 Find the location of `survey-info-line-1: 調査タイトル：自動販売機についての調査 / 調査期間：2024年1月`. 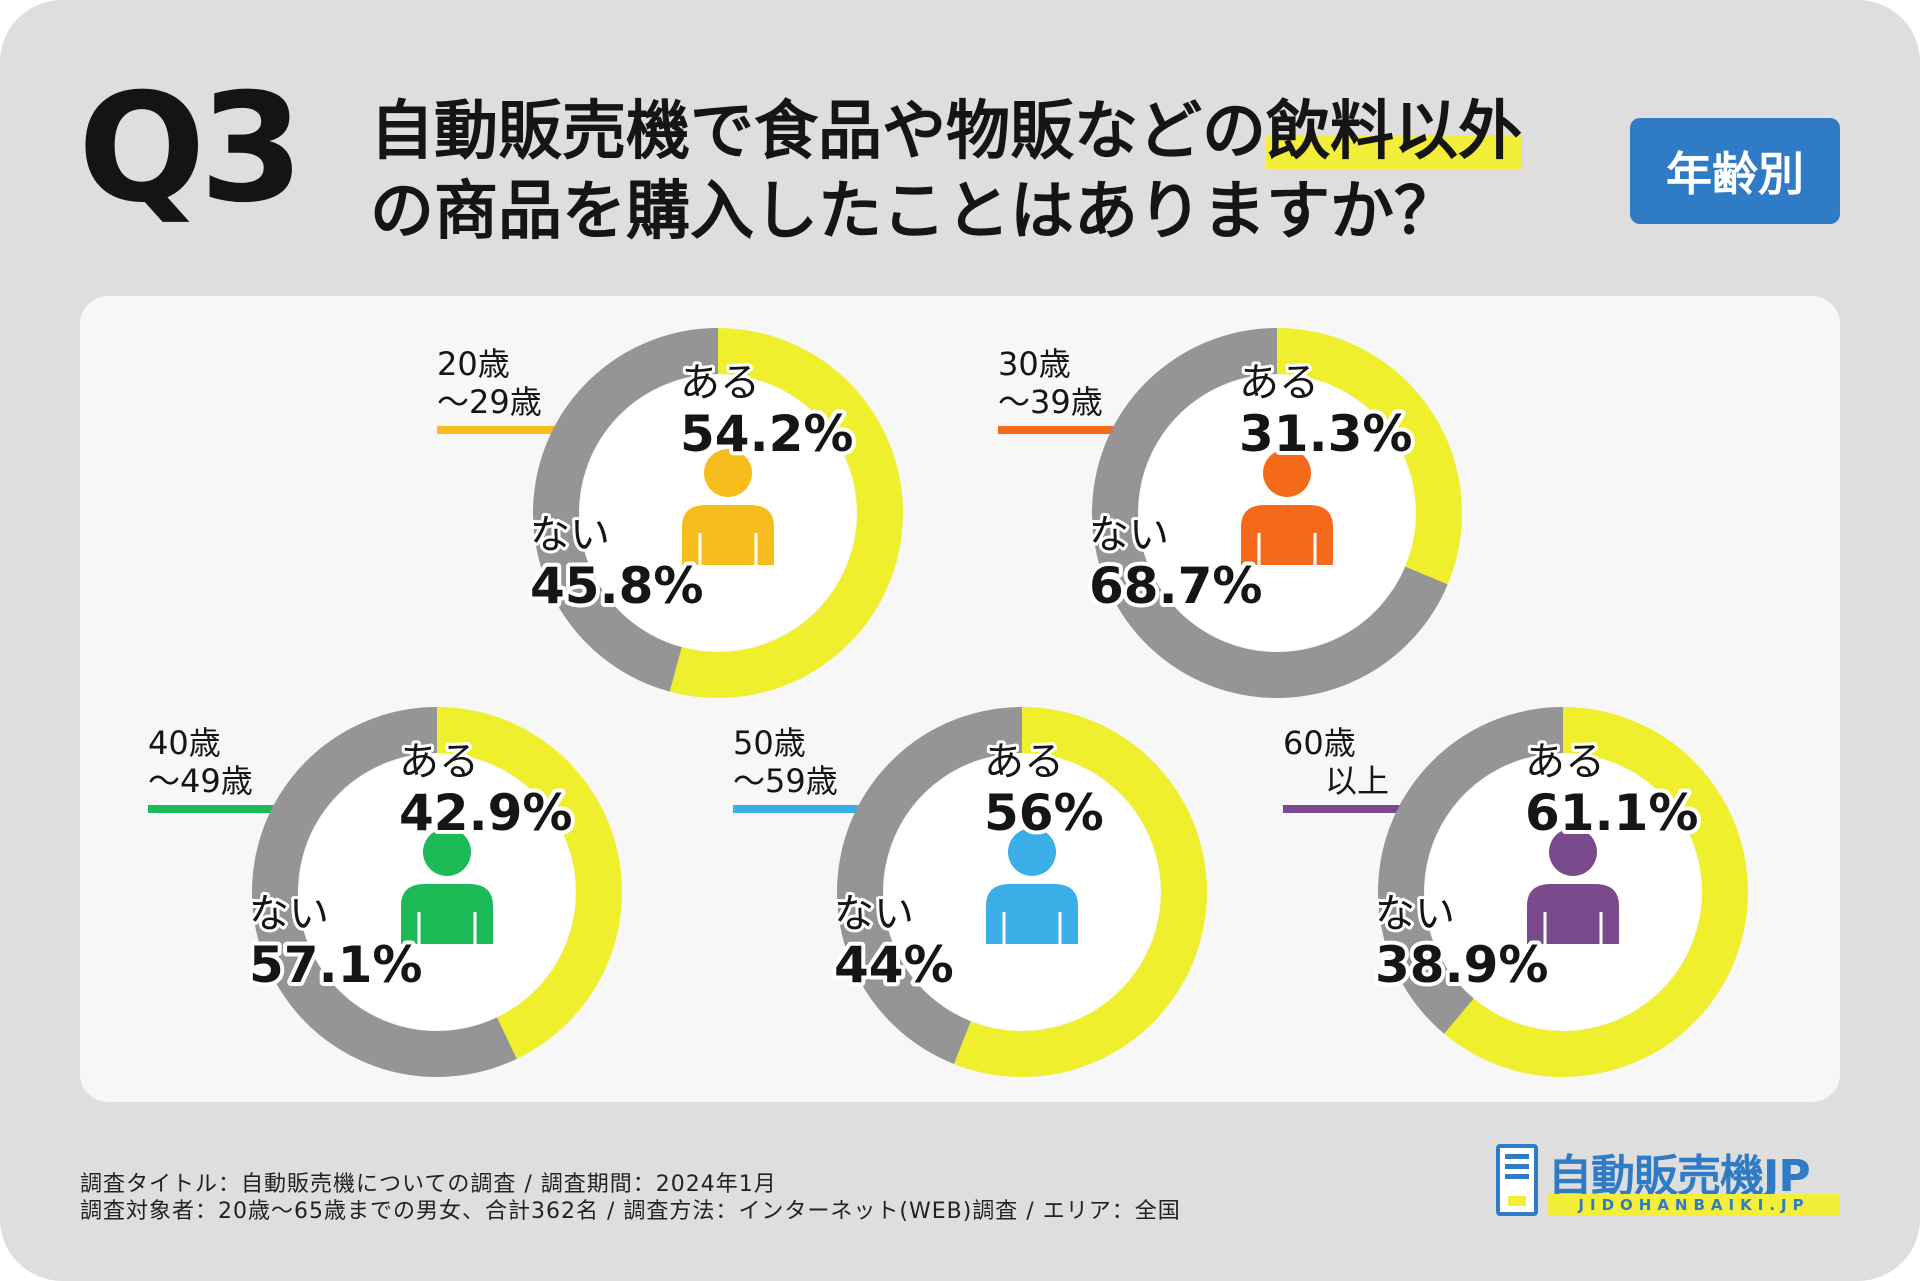

survey-info-line-1: 調査タイトル：自動販売機についての調査 / 調査期間：2024年1月 is located at coordinates (428, 1184).